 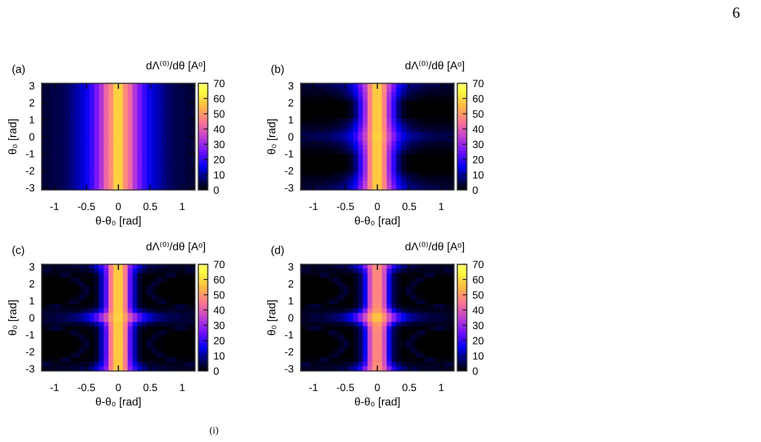 I want to click on text: 6, so click(x=736, y=13).